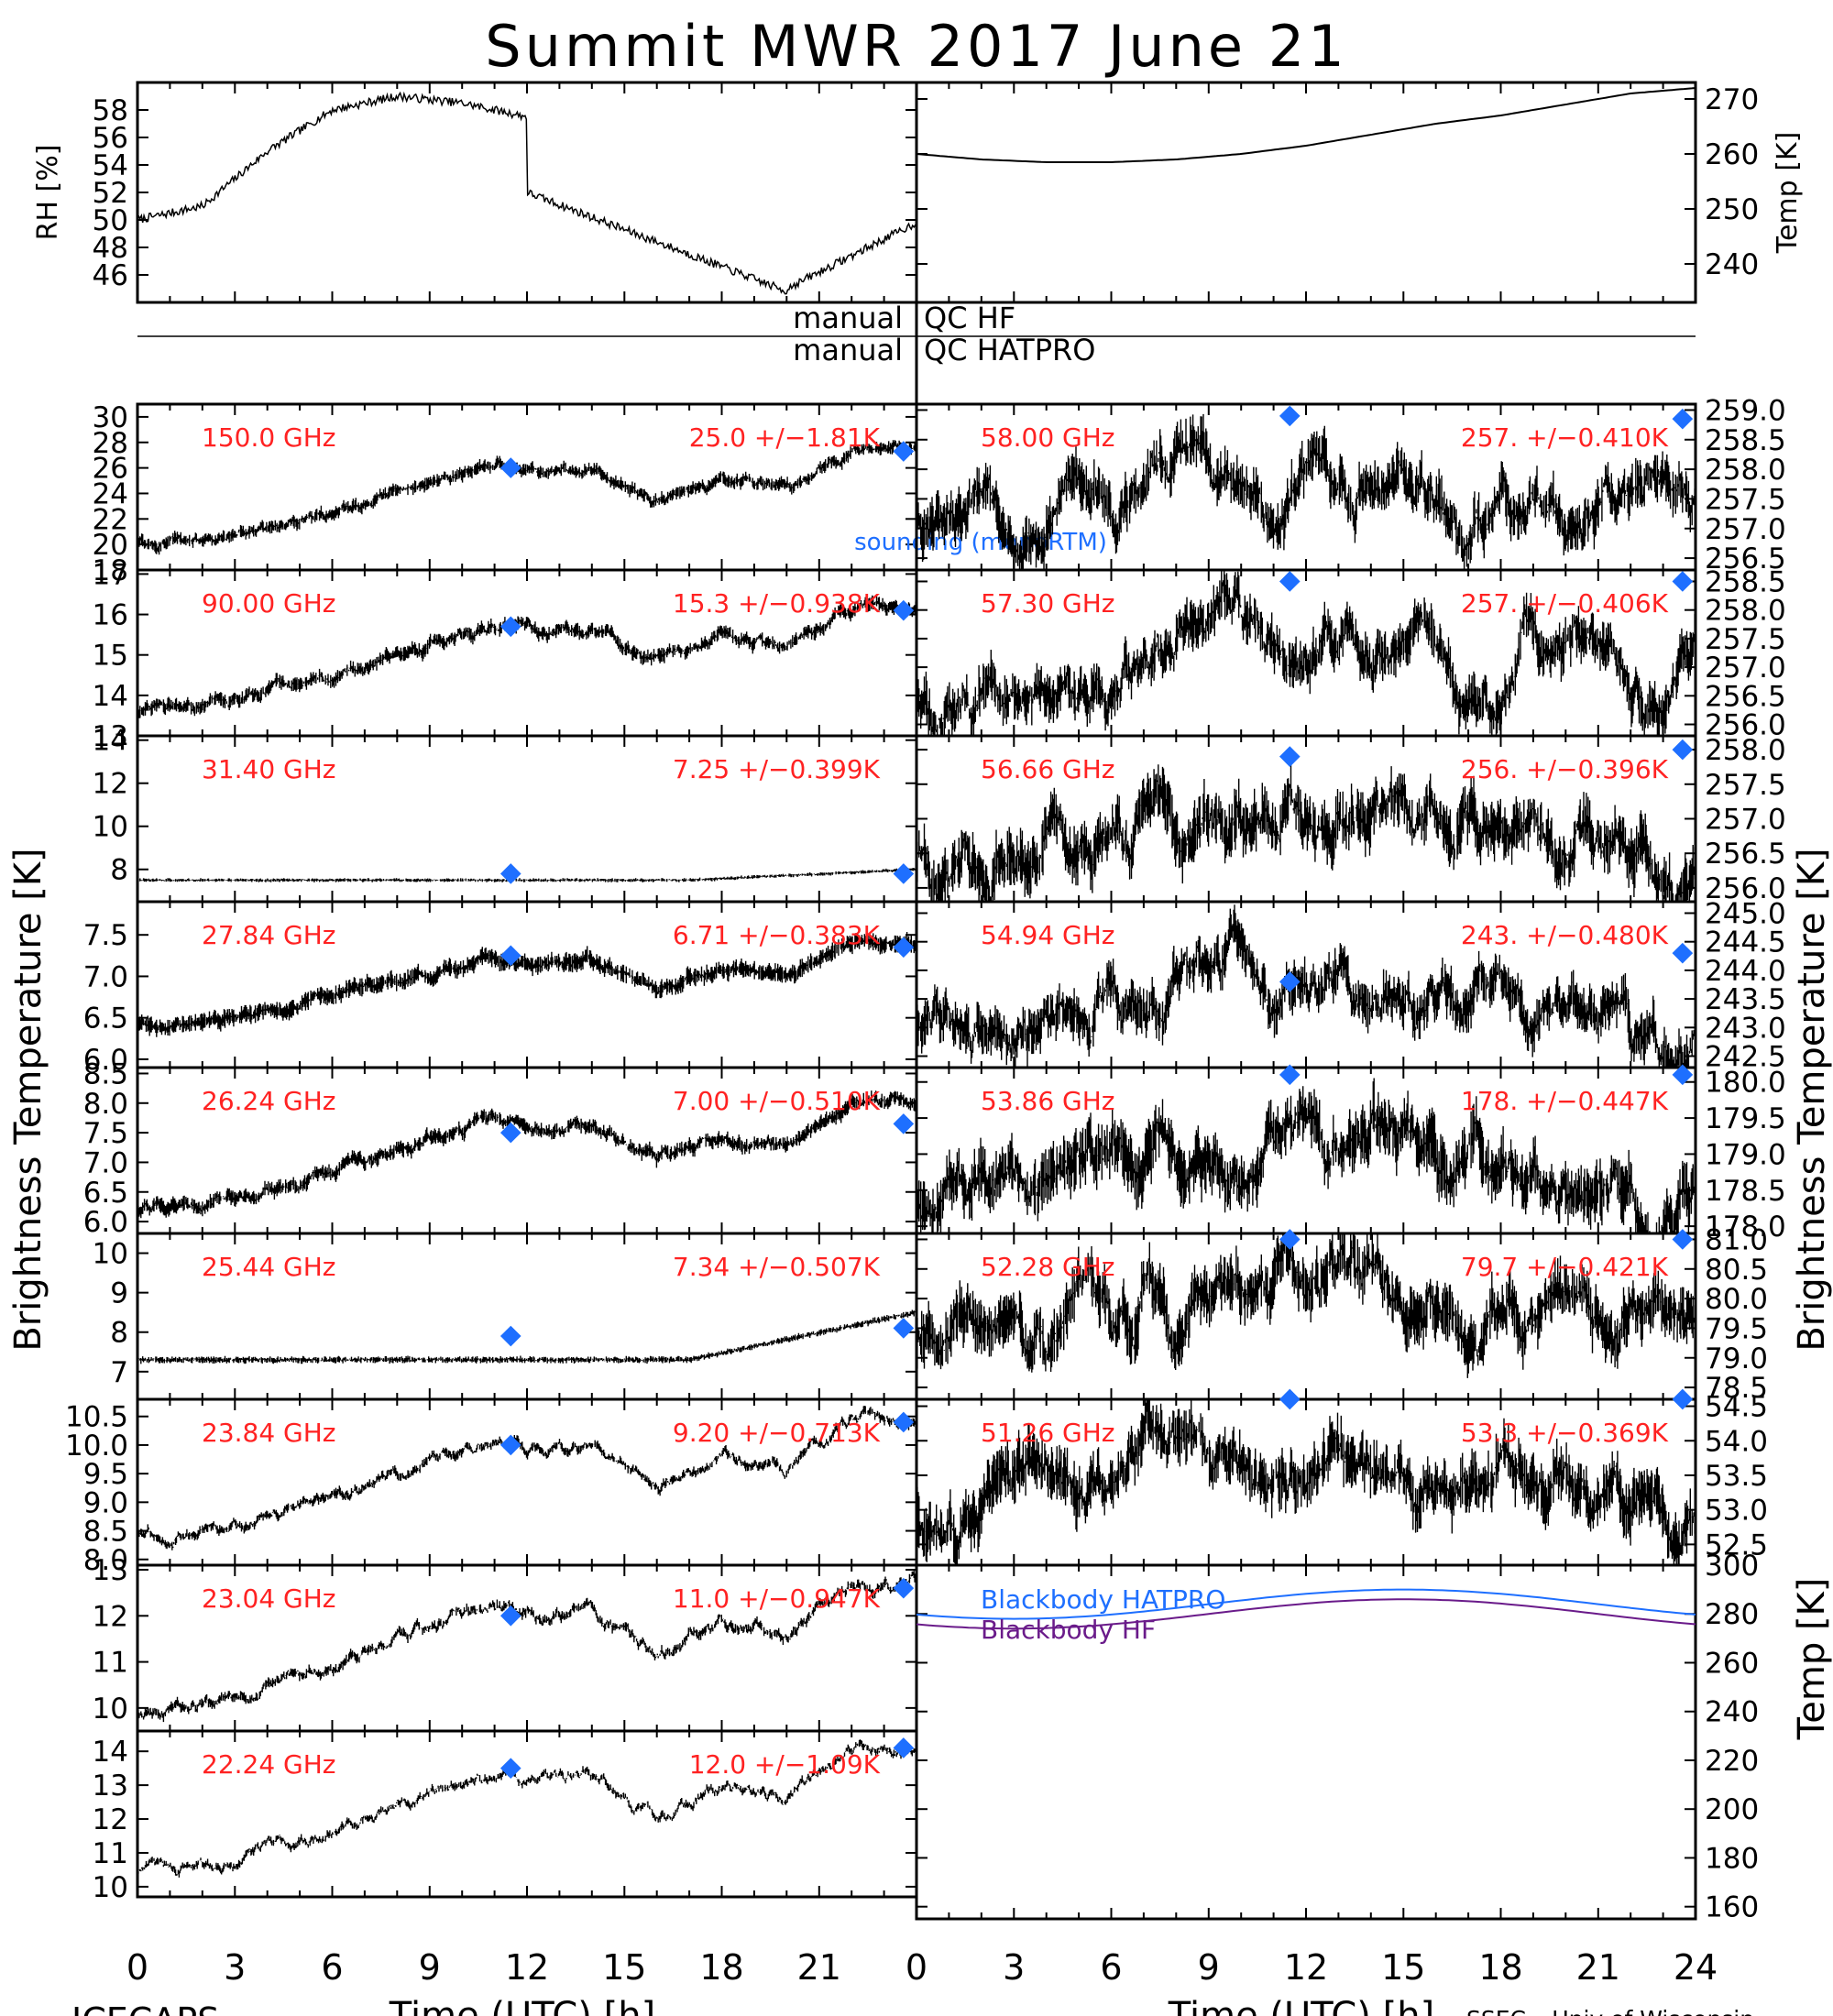  Describe the element at coordinates (527, 819) in the screenshot. I see `channel-left-2-x-ticks` at that location.